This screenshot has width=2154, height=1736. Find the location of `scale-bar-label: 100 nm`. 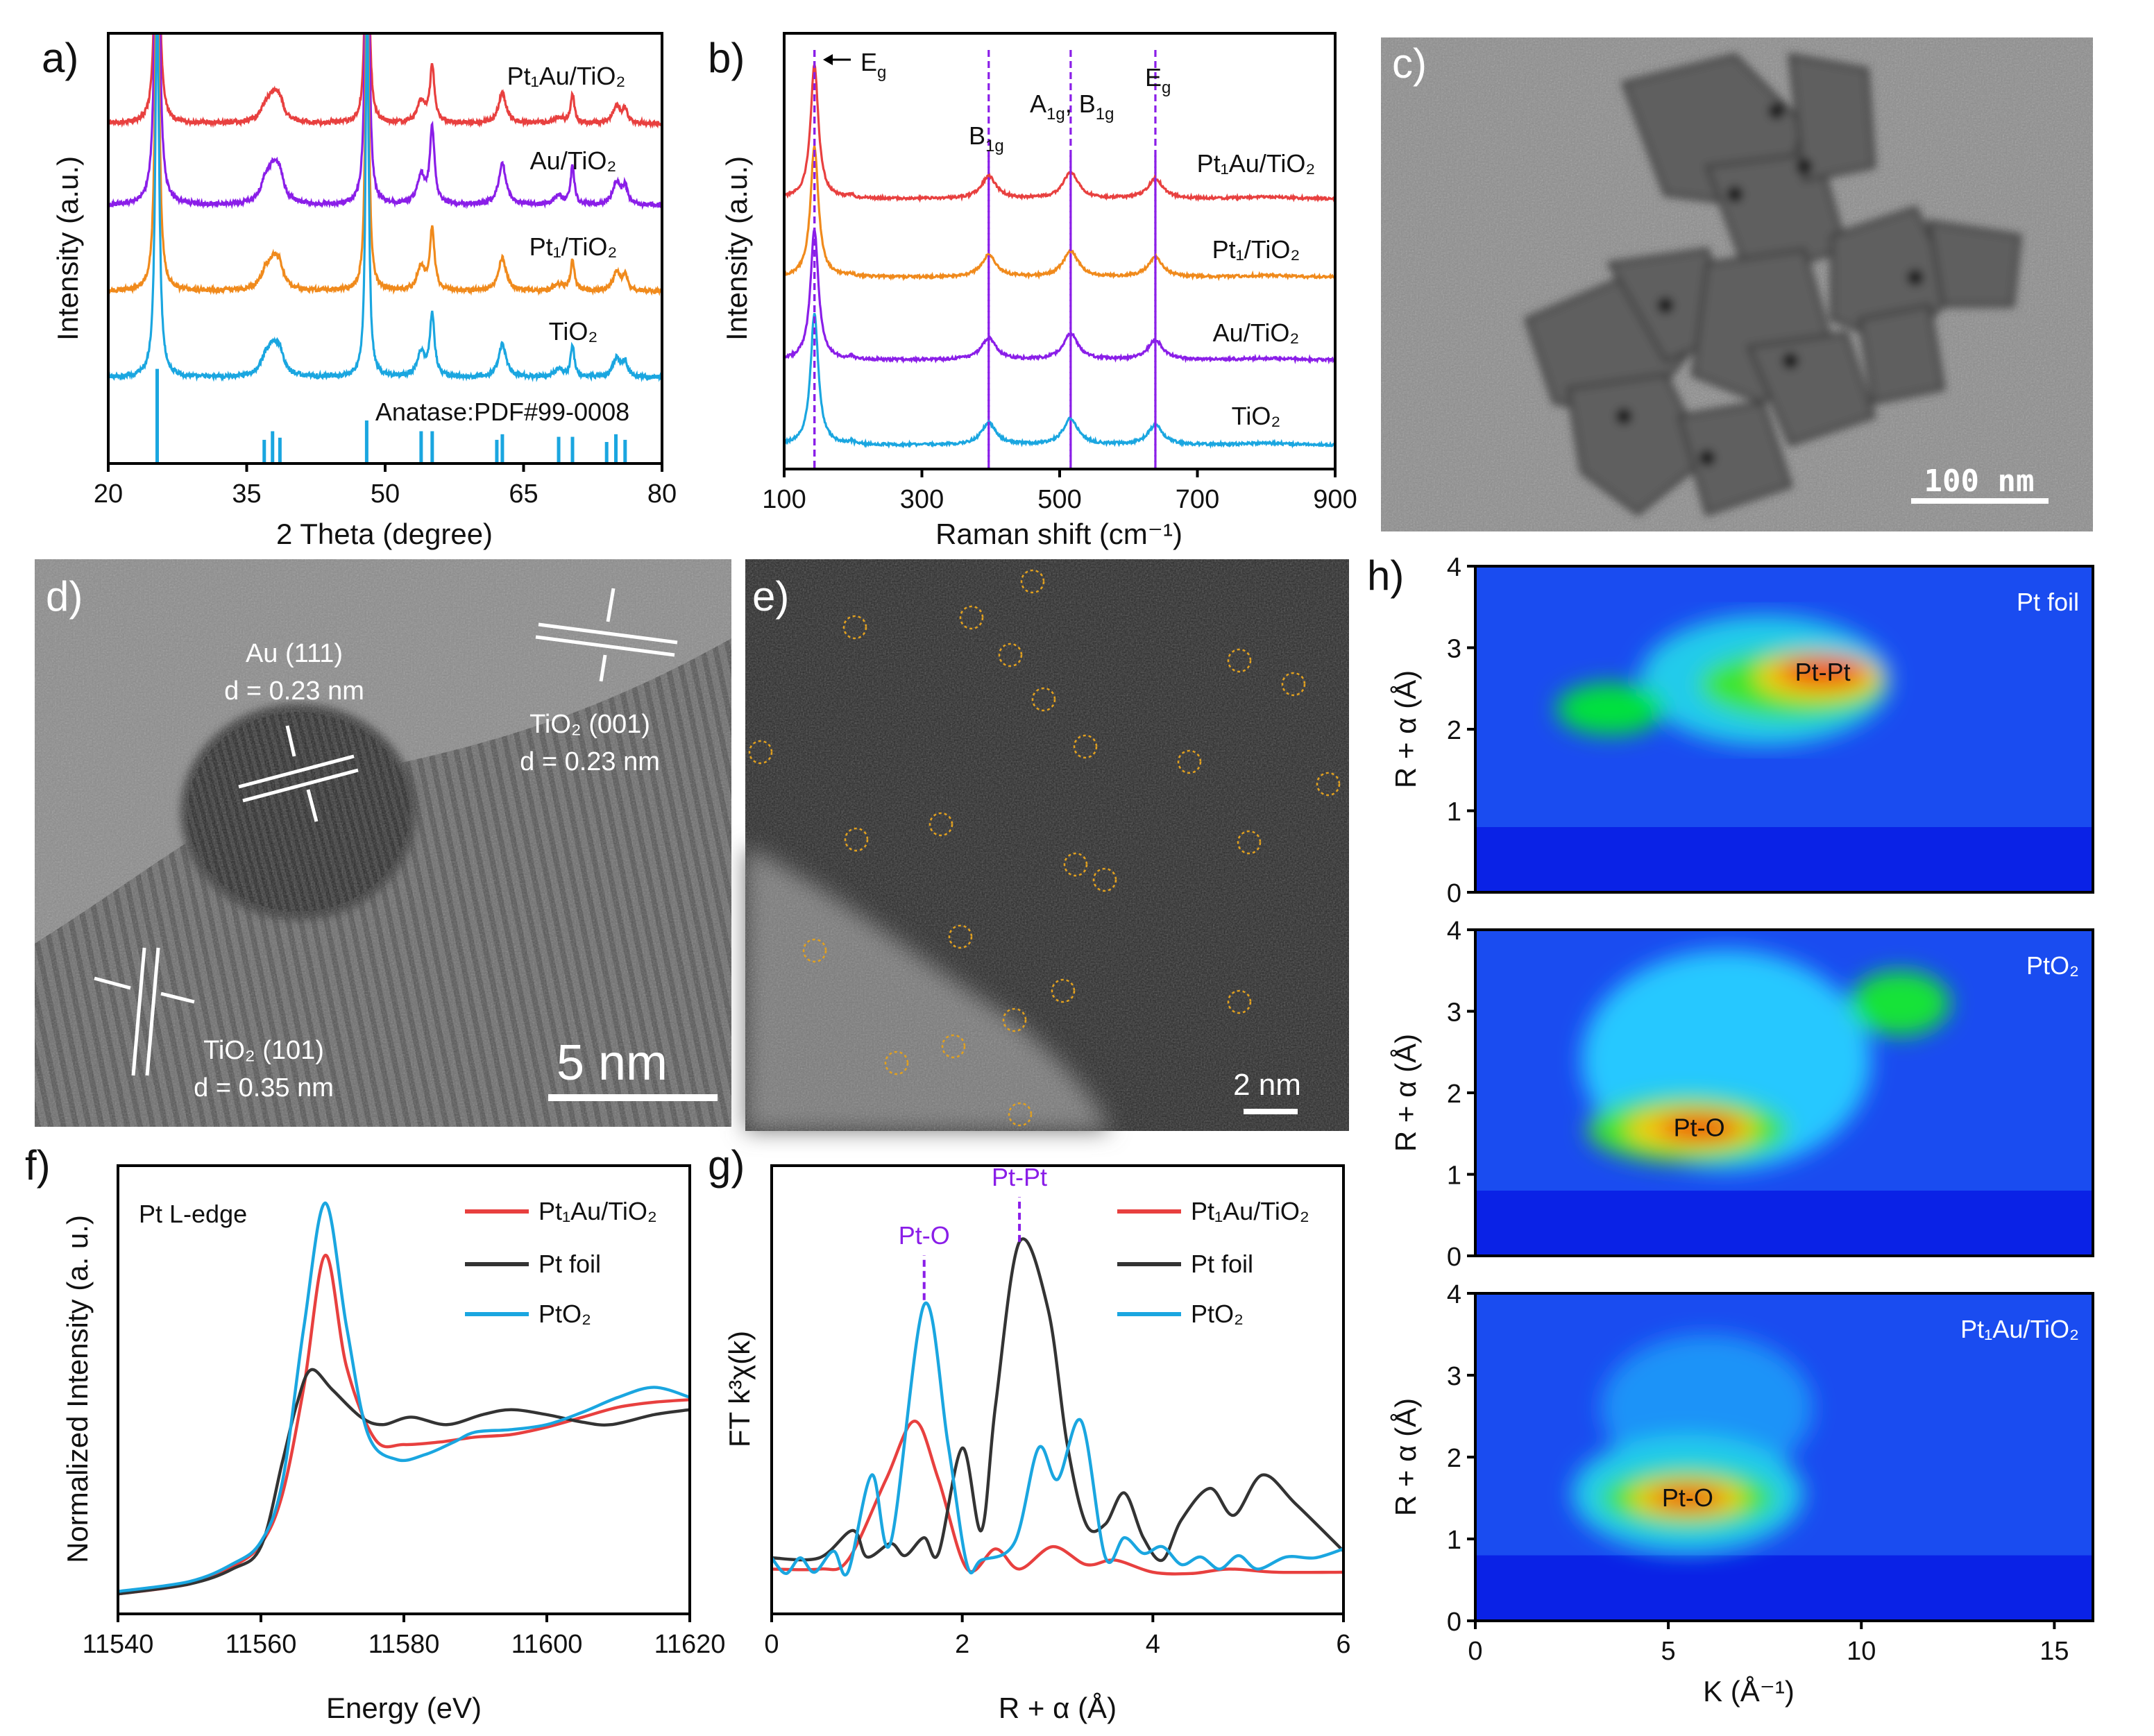

scale-bar-label: 100 nm is located at coordinates (1979, 481).